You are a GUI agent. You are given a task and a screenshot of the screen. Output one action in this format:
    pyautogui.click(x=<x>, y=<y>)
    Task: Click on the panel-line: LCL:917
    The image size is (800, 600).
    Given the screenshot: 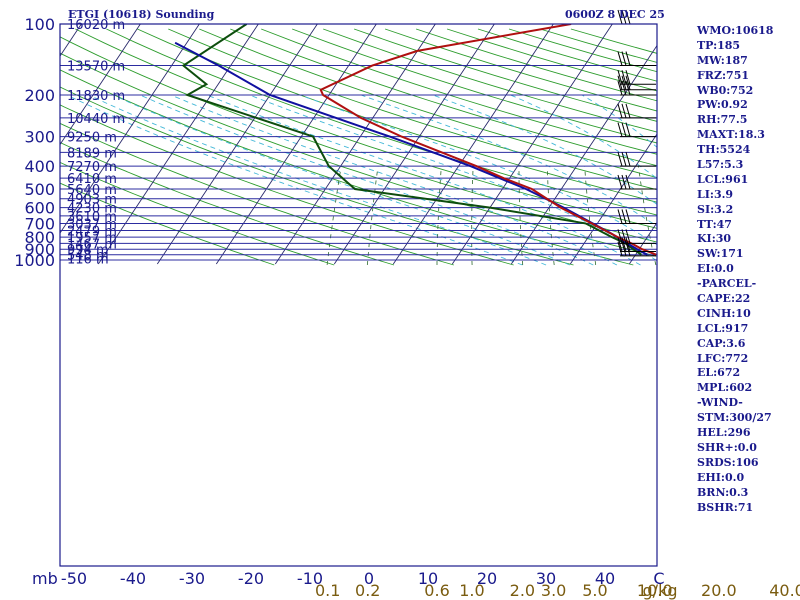 What is the action you would take?
    pyautogui.click(x=723, y=328)
    